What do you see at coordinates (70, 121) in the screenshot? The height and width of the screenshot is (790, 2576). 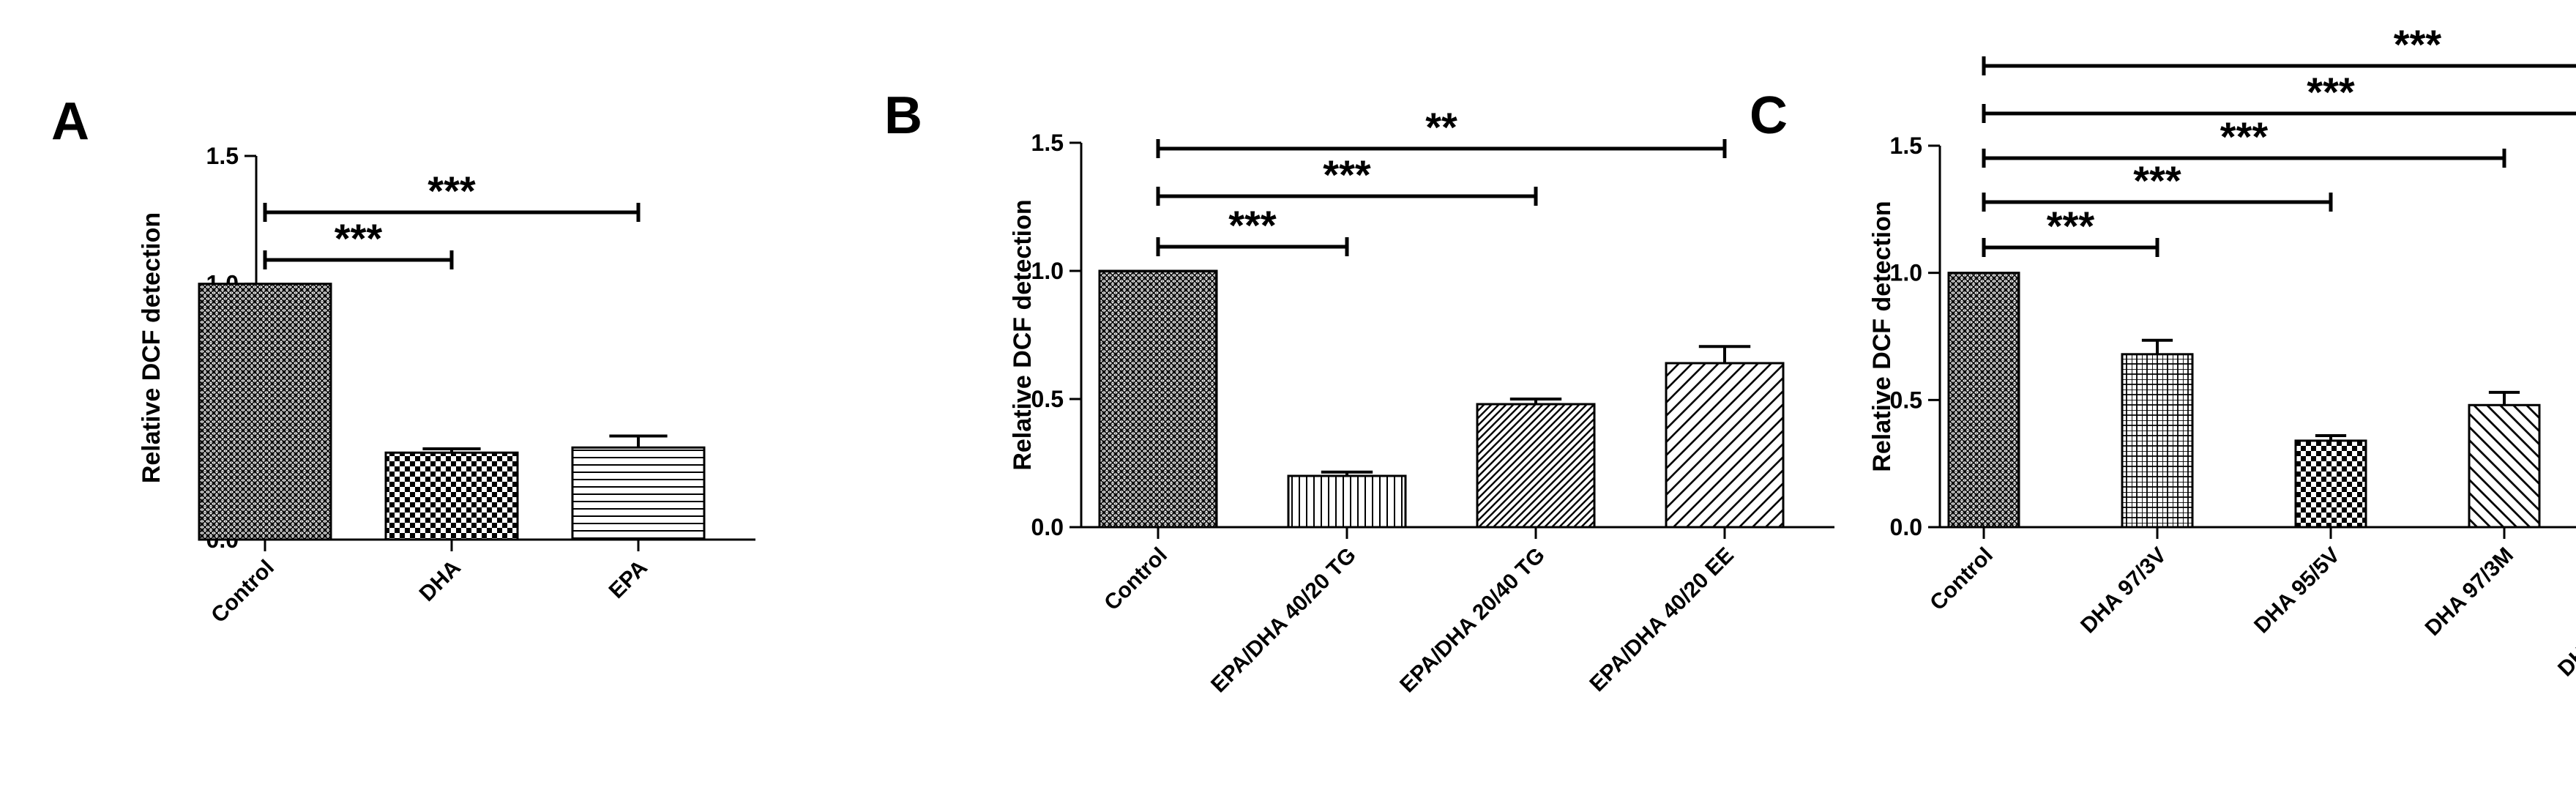 I see `panel-letter: A` at bounding box center [70, 121].